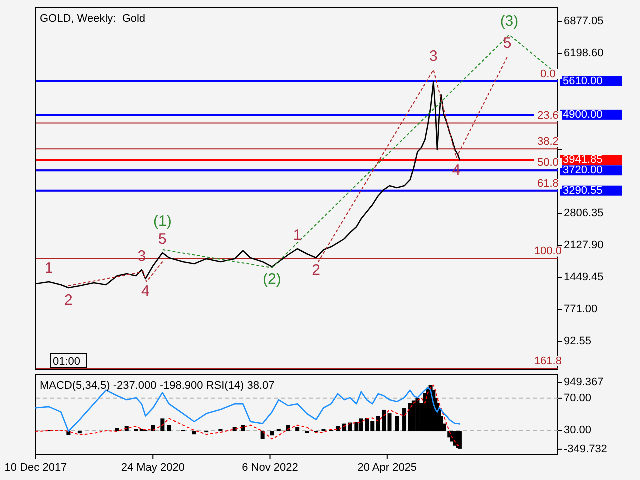 The width and height of the screenshot is (640, 480). What do you see at coordinates (36, 468) in the screenshot?
I see `x-tick-label: 10 Dec 2017` at bounding box center [36, 468].